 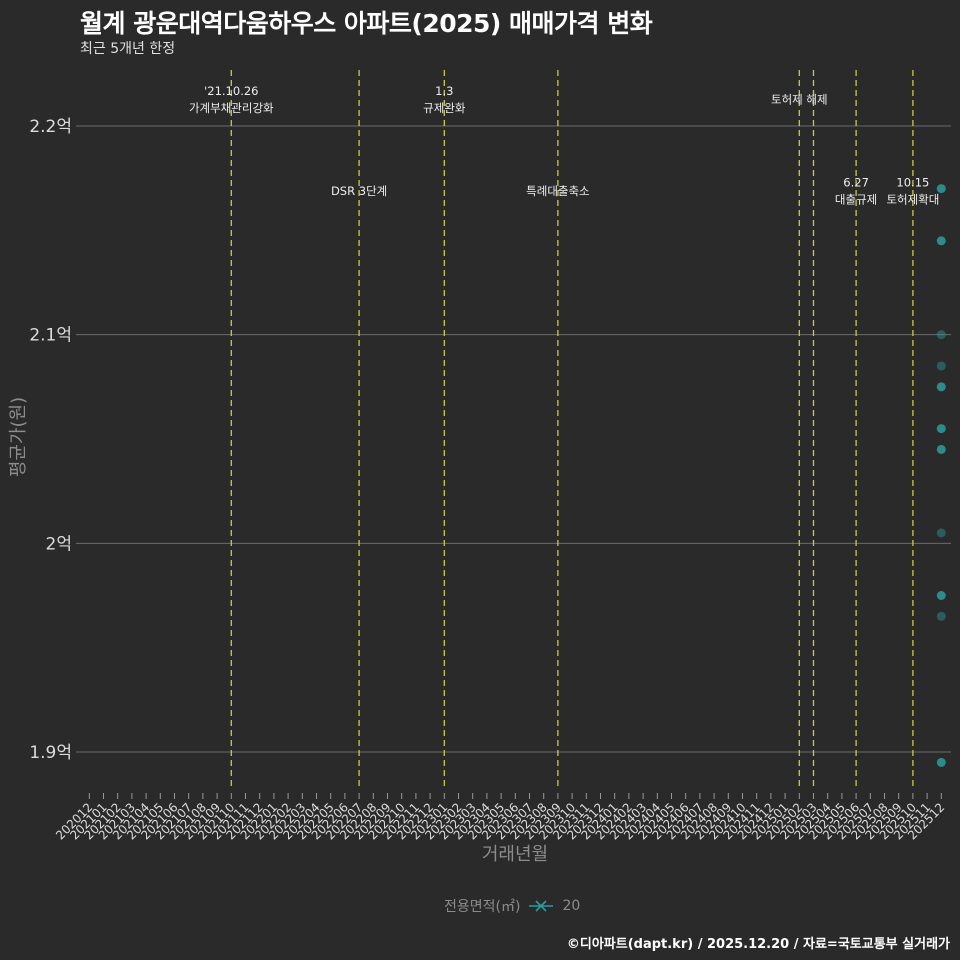 I want to click on event-annotation-text: 대출규제, so click(x=856, y=200).